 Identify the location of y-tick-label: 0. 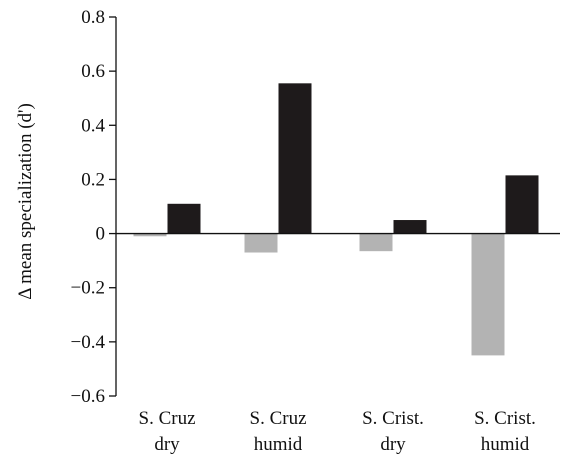
(101, 234).